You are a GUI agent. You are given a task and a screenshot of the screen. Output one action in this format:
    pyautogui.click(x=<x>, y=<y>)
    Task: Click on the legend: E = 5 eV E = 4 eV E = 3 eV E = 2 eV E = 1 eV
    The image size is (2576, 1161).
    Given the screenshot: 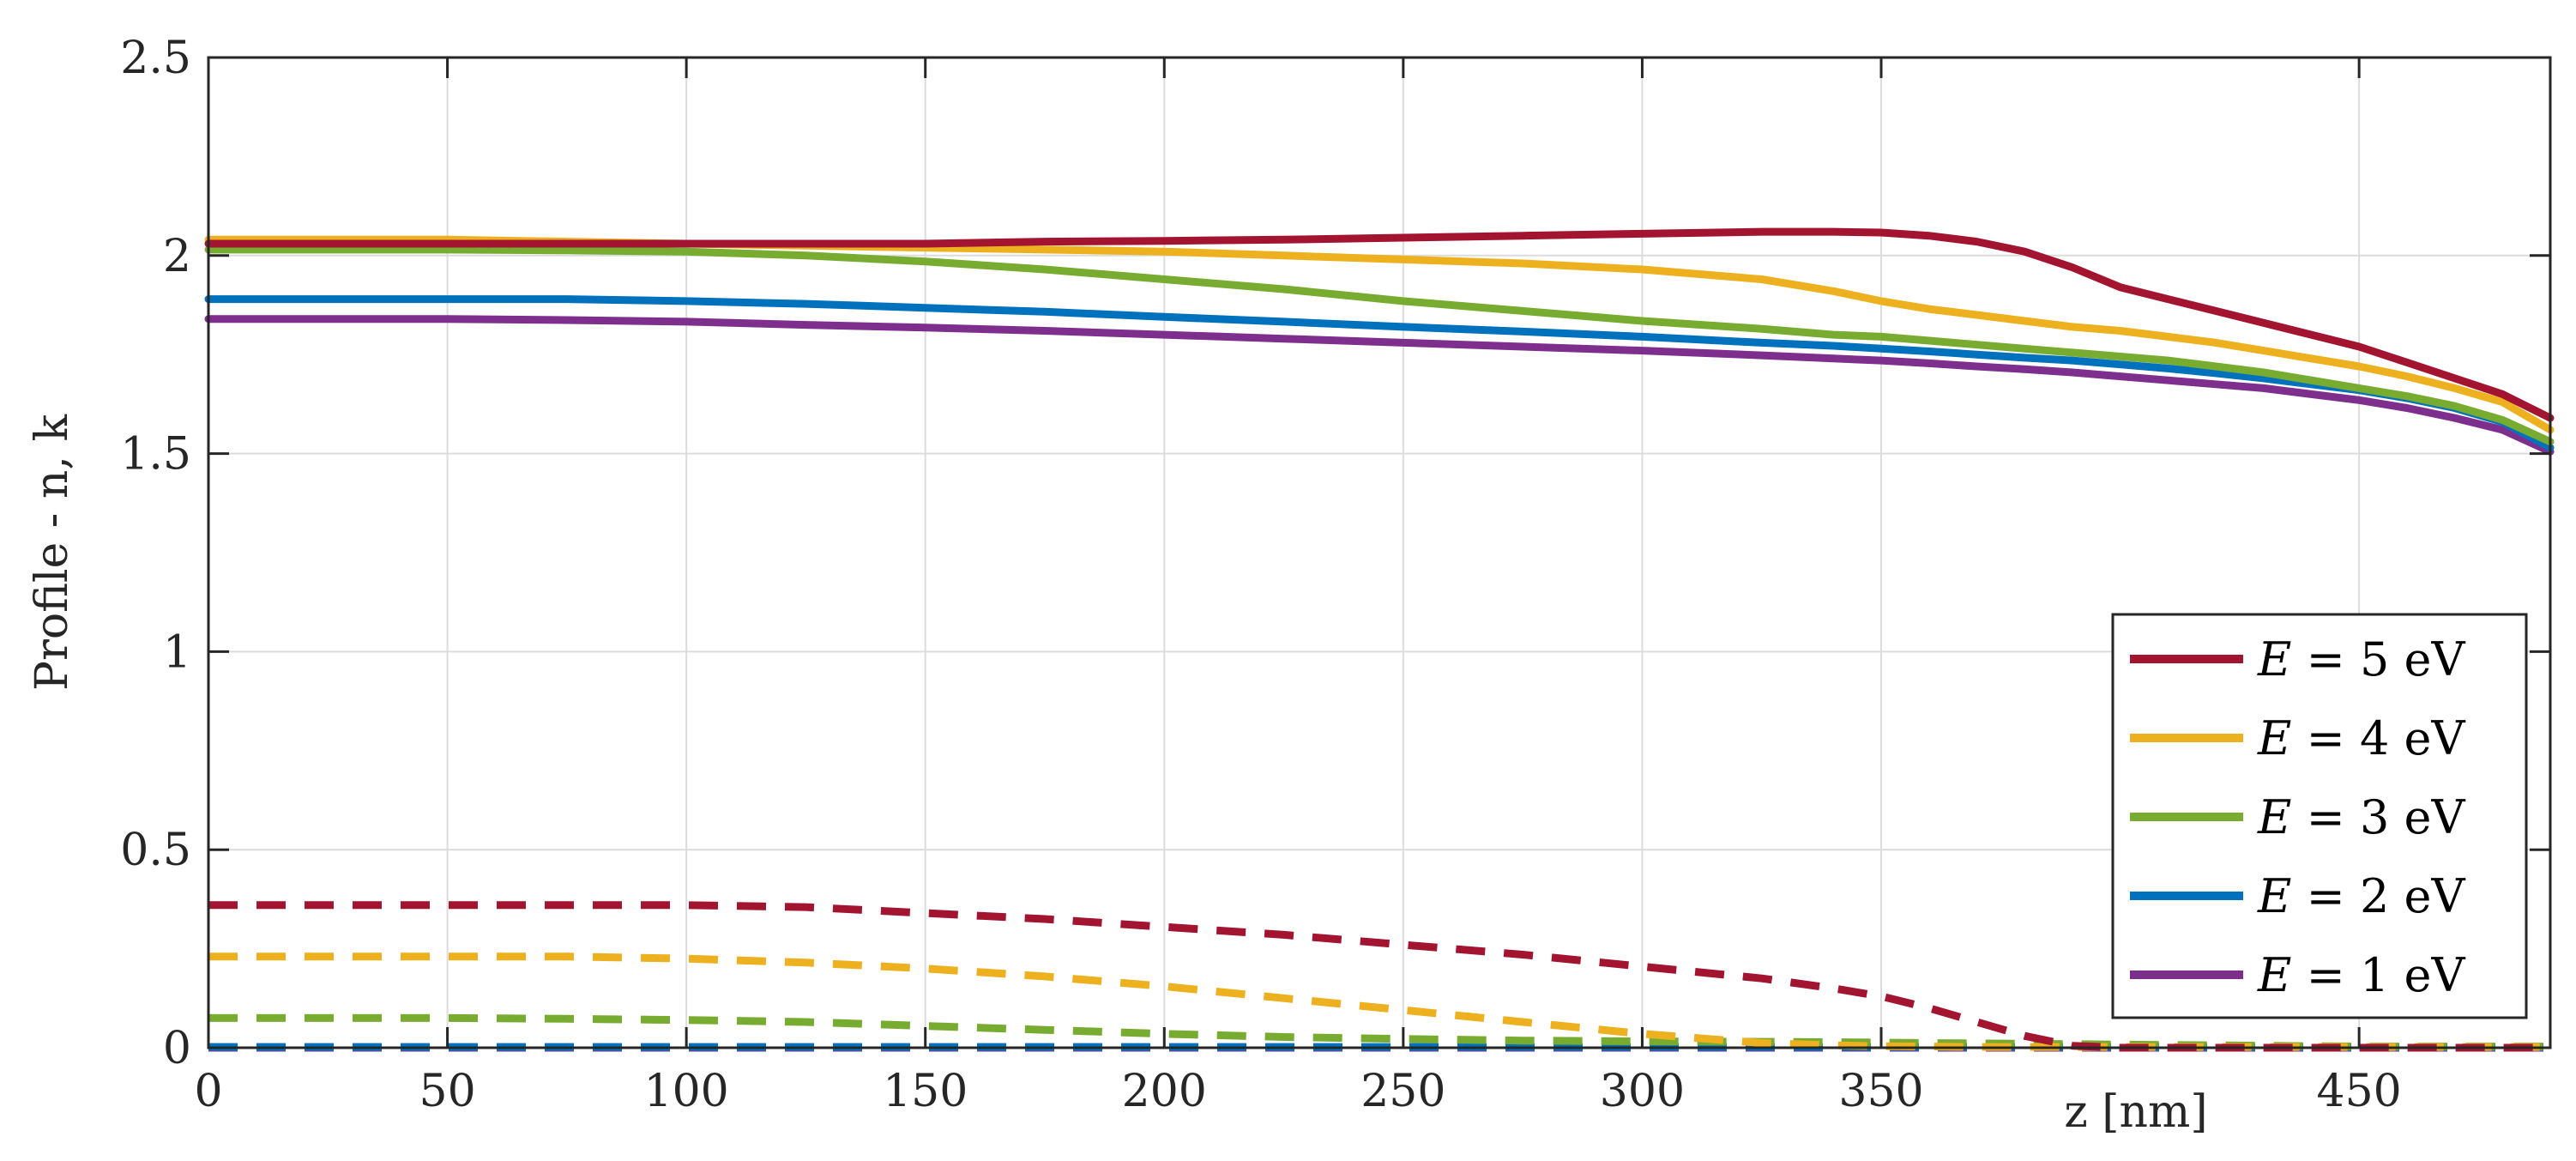 What is the action you would take?
    pyautogui.click(x=2319, y=816)
    